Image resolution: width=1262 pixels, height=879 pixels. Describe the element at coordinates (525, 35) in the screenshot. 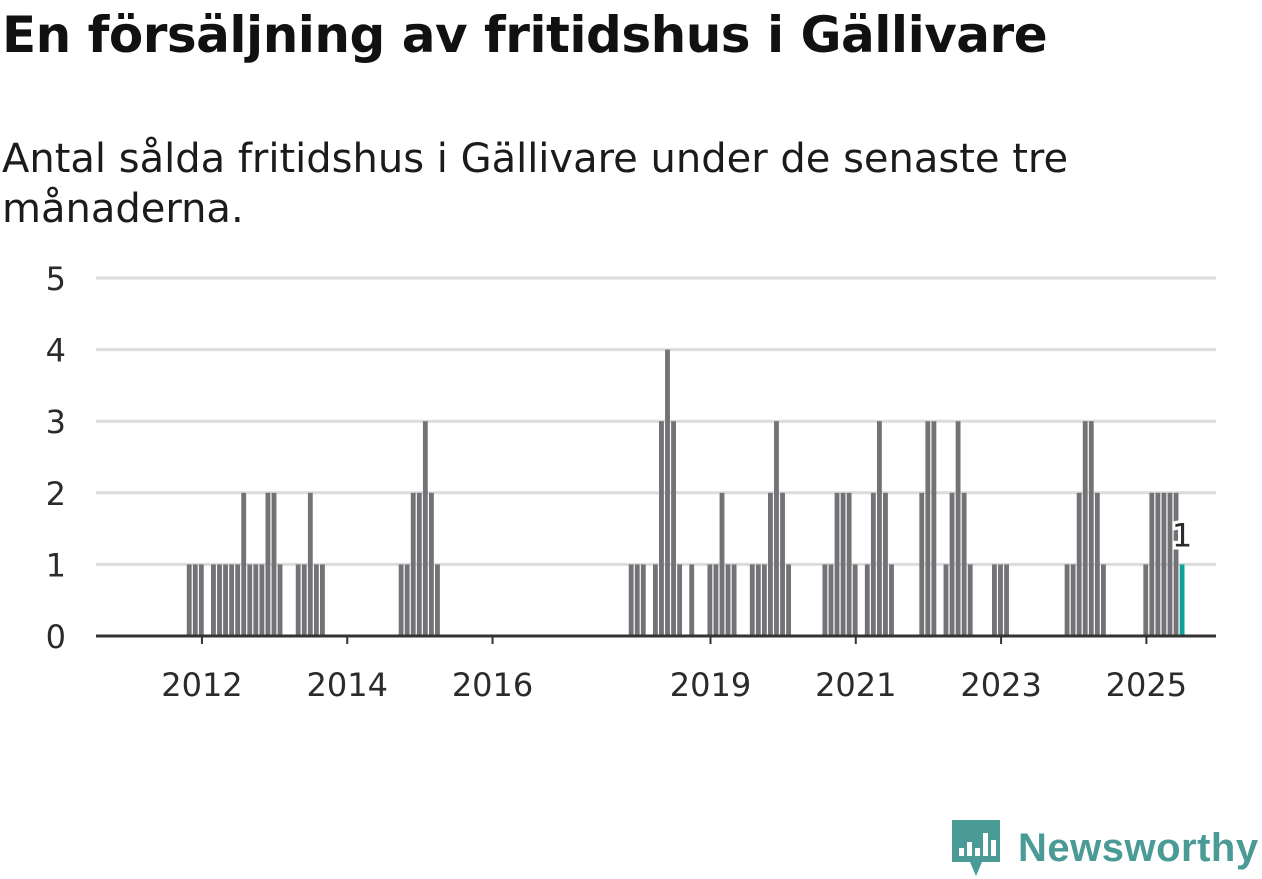

I see `chart-title: En försäljning av fritidshus i Gällivare` at that location.